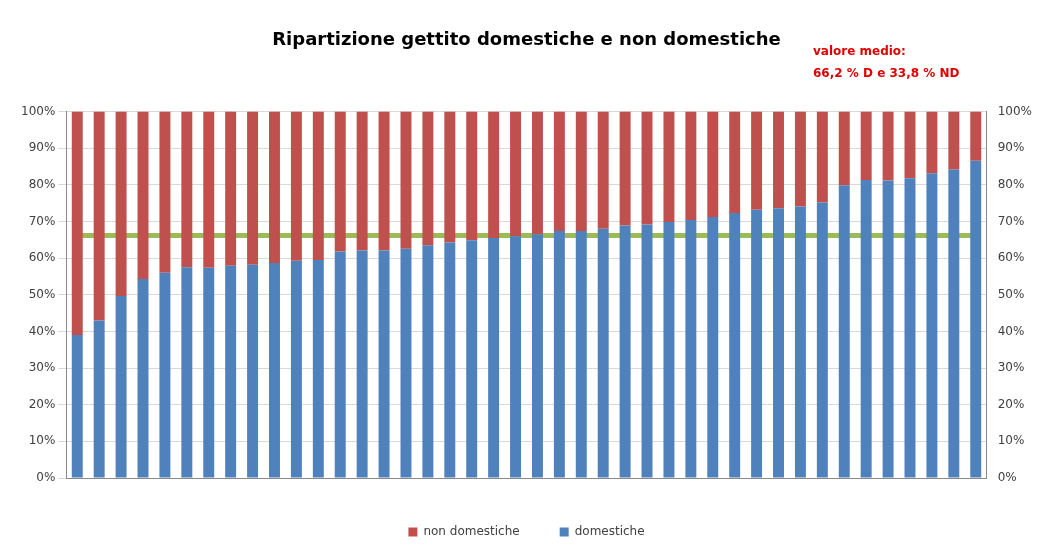  I want to click on legend-label: non domestiche, so click(471, 531).